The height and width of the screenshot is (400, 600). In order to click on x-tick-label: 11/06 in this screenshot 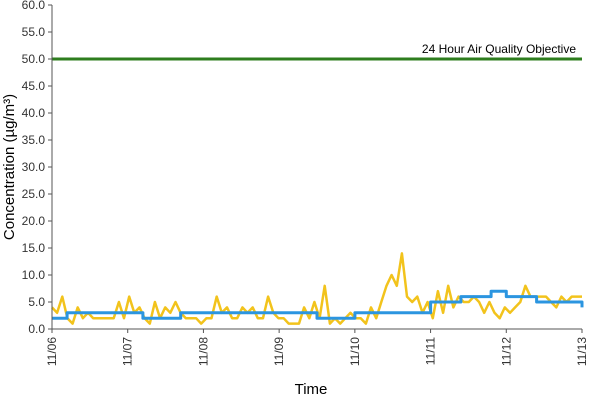, I will do `click(52, 351)`.